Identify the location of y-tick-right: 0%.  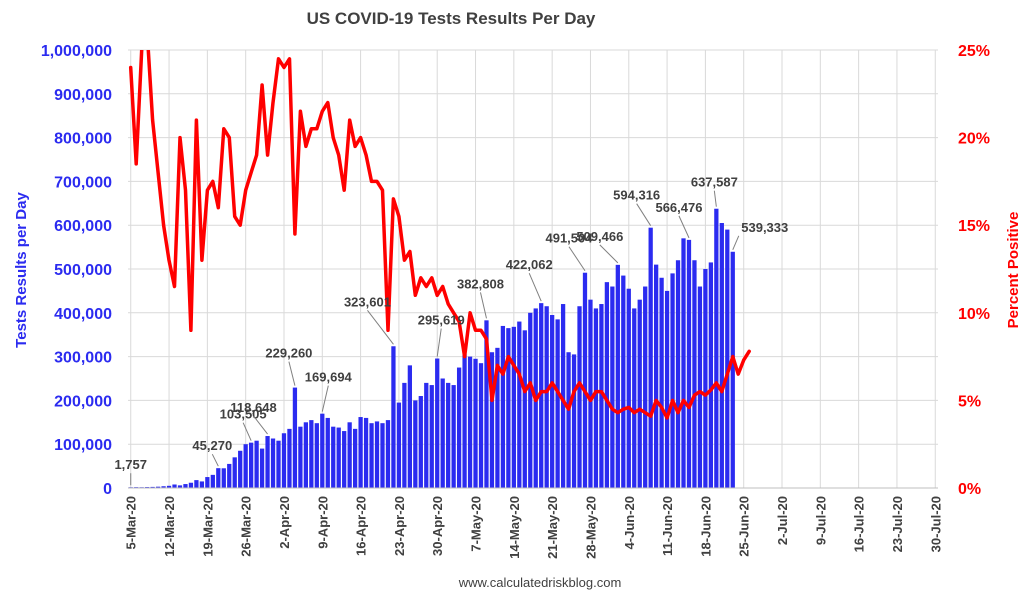
(969, 489).